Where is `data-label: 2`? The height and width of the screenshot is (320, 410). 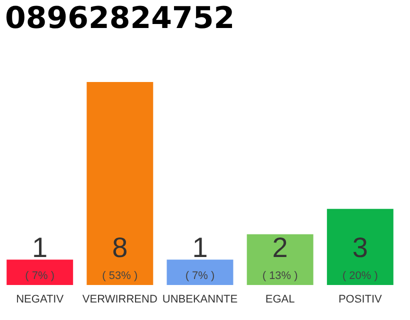
data-label: 2 is located at coordinates (280, 247).